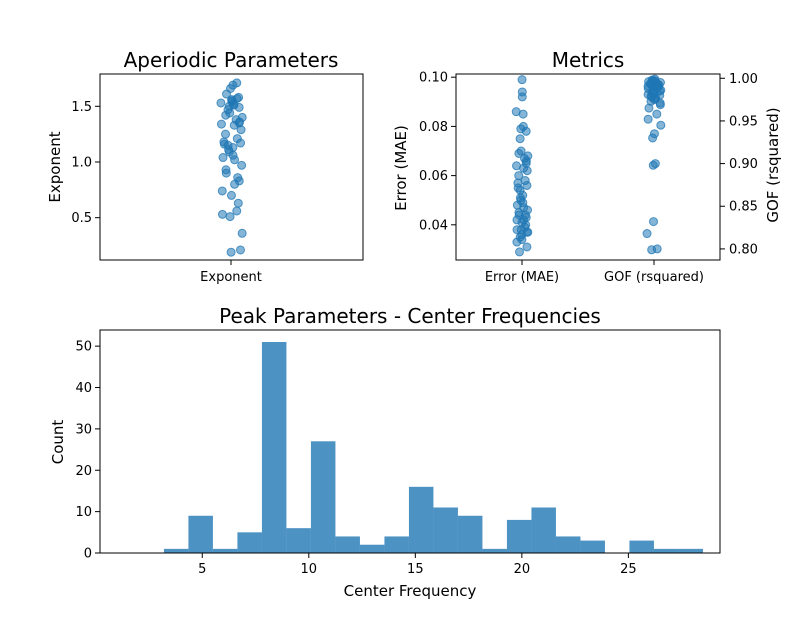 Image resolution: width=800 pixels, height=622 pixels. I want to click on peak-x-ticks: 5 10 15 20 25, so click(417, 565).